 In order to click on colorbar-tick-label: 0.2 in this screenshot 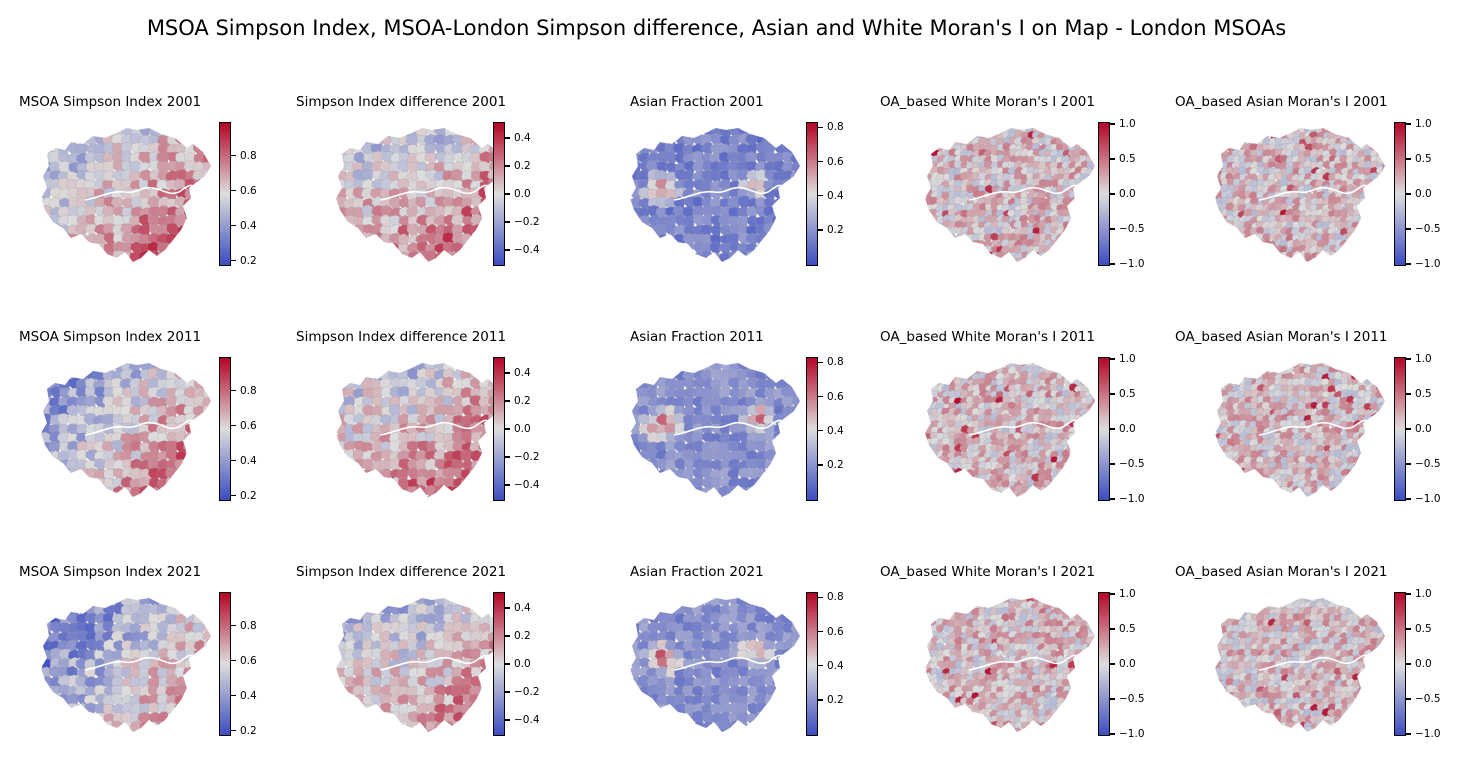, I will do `click(248, 260)`.